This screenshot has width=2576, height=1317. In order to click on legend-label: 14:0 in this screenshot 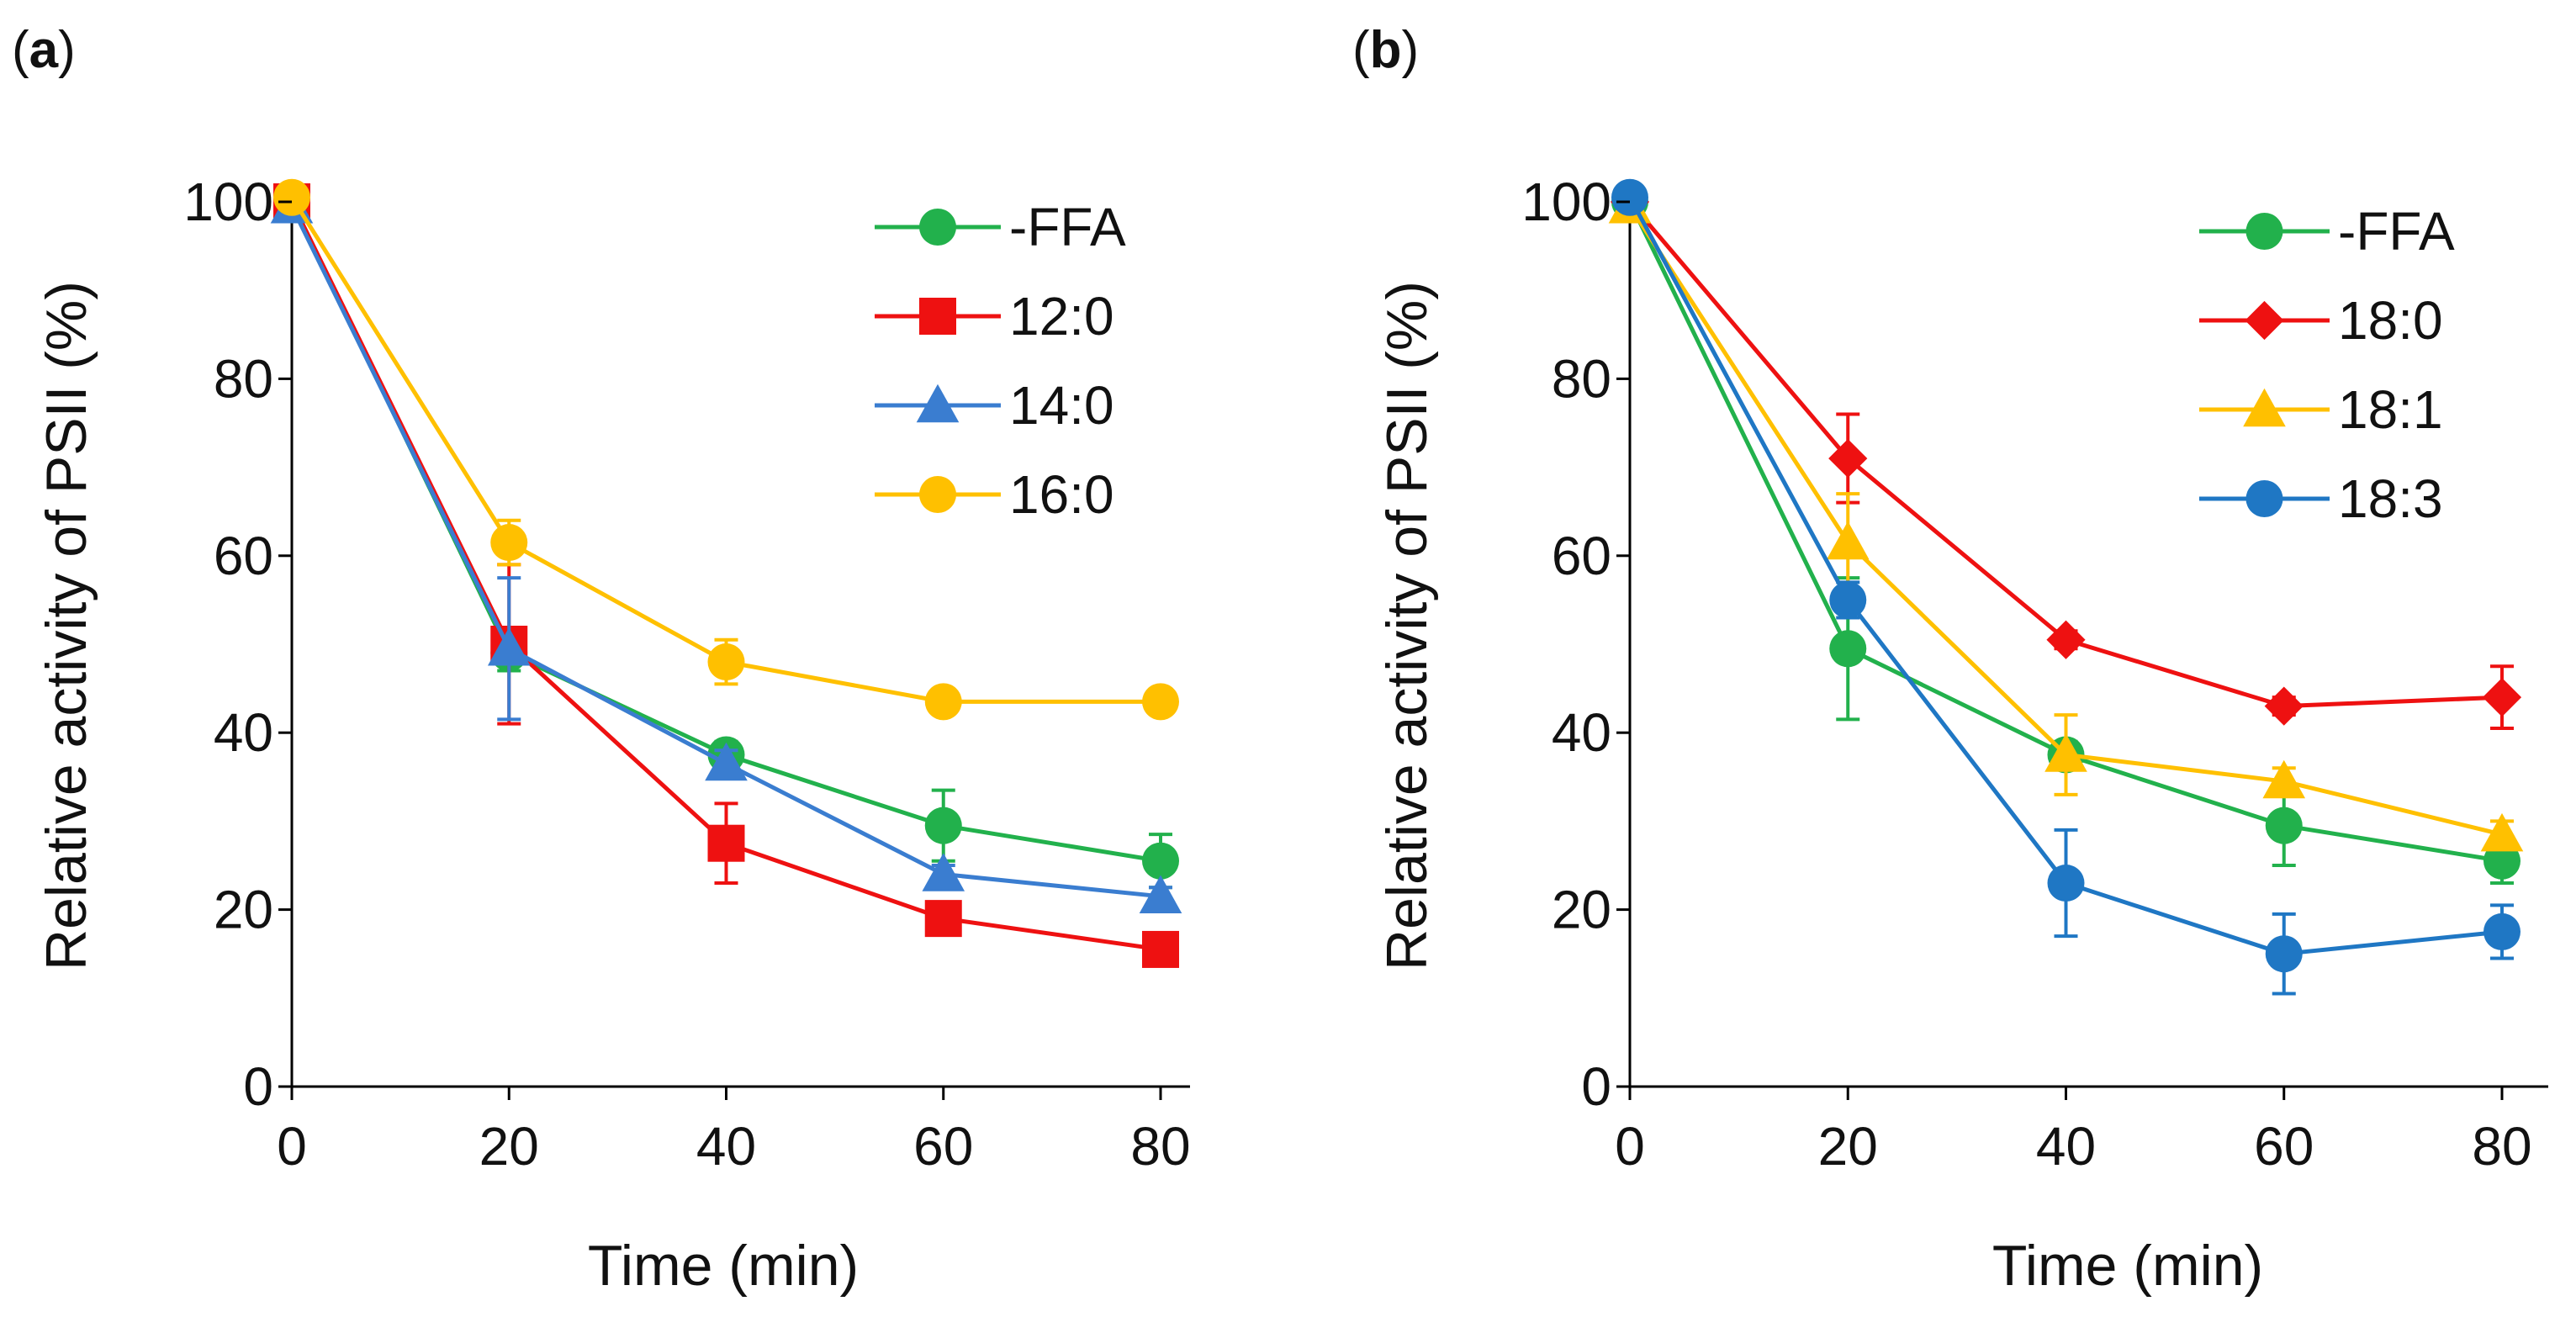, I will do `click(1061, 405)`.